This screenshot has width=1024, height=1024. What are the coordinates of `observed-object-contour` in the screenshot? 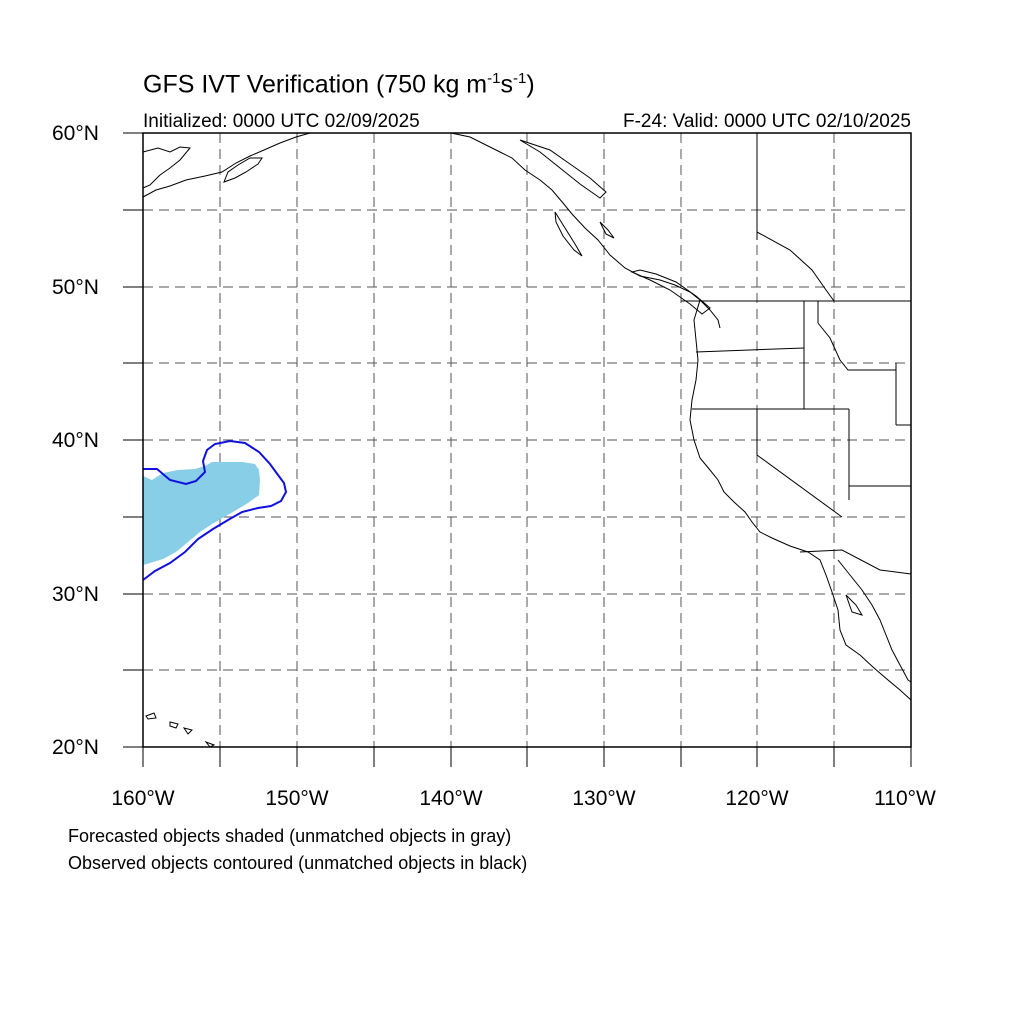 It's located at (215, 510).